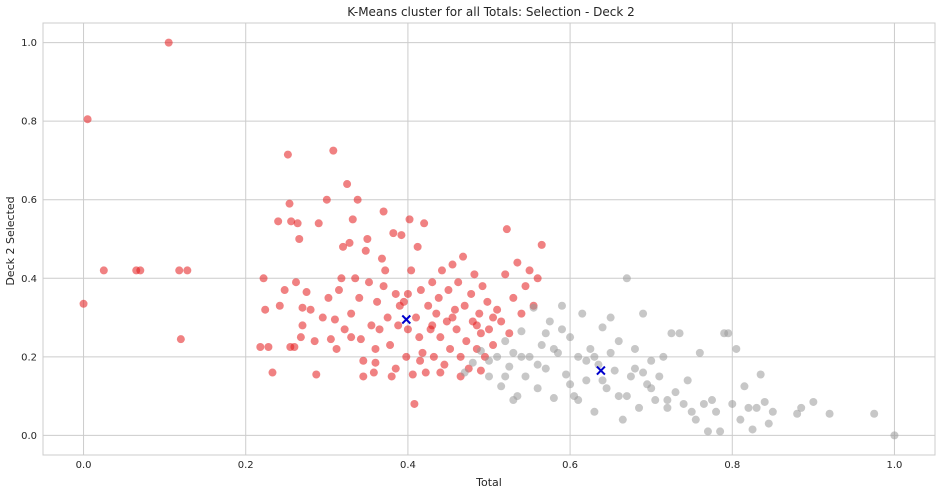  What do you see at coordinates (29, 436) in the screenshot?
I see `y-tick-label: 0.0` at bounding box center [29, 436].